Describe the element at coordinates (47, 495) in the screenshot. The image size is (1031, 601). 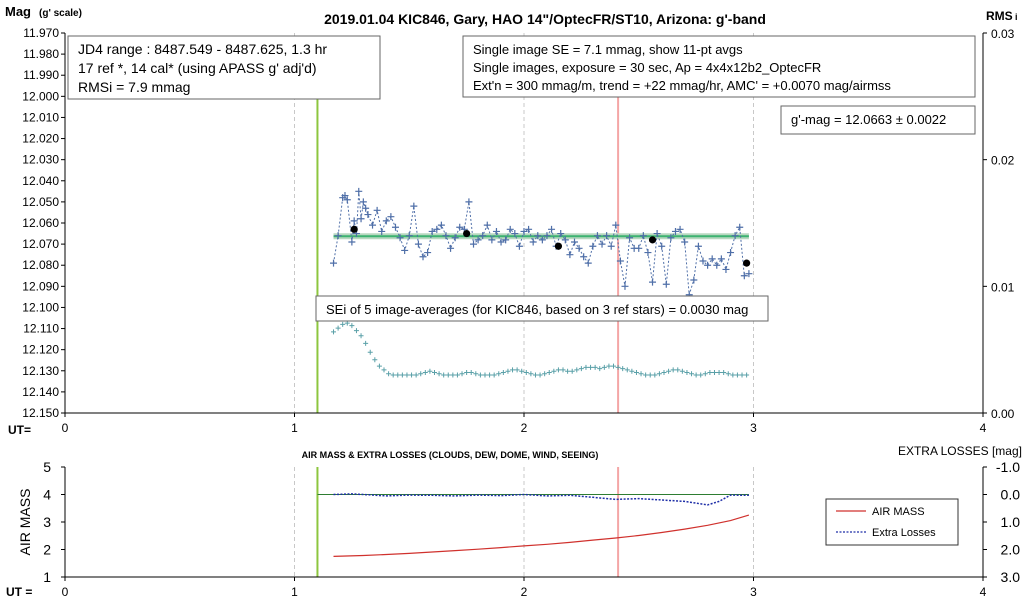
I see `bottom-y-tick-label: 4` at that location.